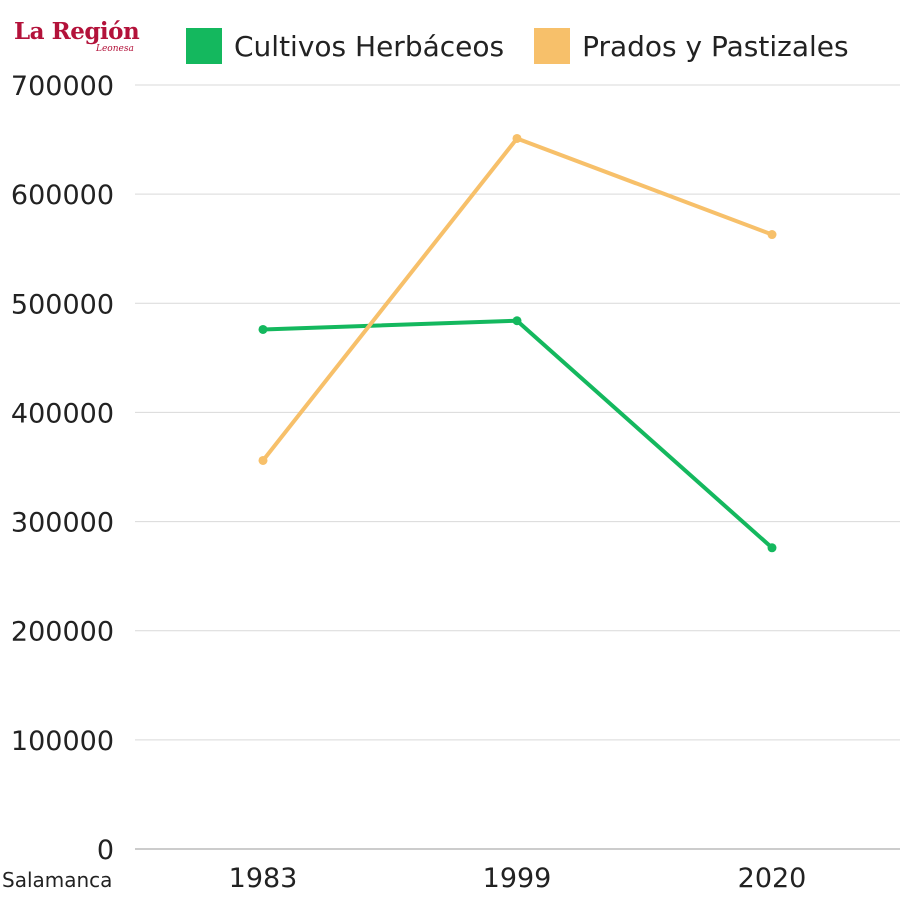 The width and height of the screenshot is (900, 900). I want to click on legend-item-cultivos: Cultivos Herbáceos, so click(345, 46).